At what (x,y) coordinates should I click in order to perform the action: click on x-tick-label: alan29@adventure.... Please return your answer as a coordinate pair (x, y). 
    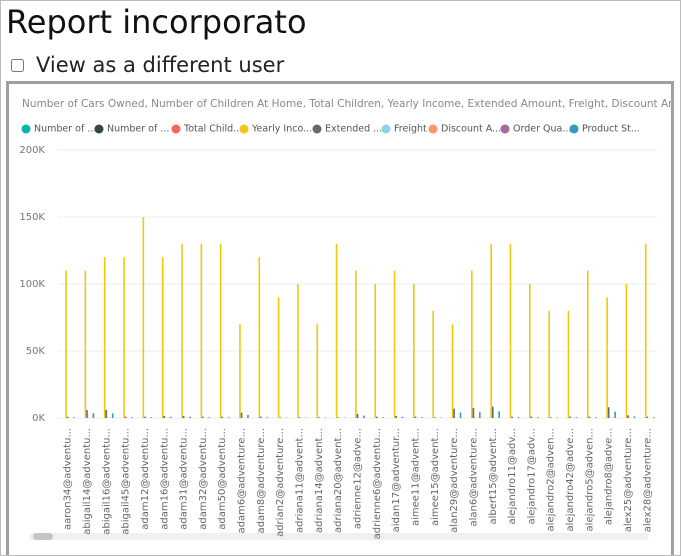
    Looking at the image, I should click on (454, 480).